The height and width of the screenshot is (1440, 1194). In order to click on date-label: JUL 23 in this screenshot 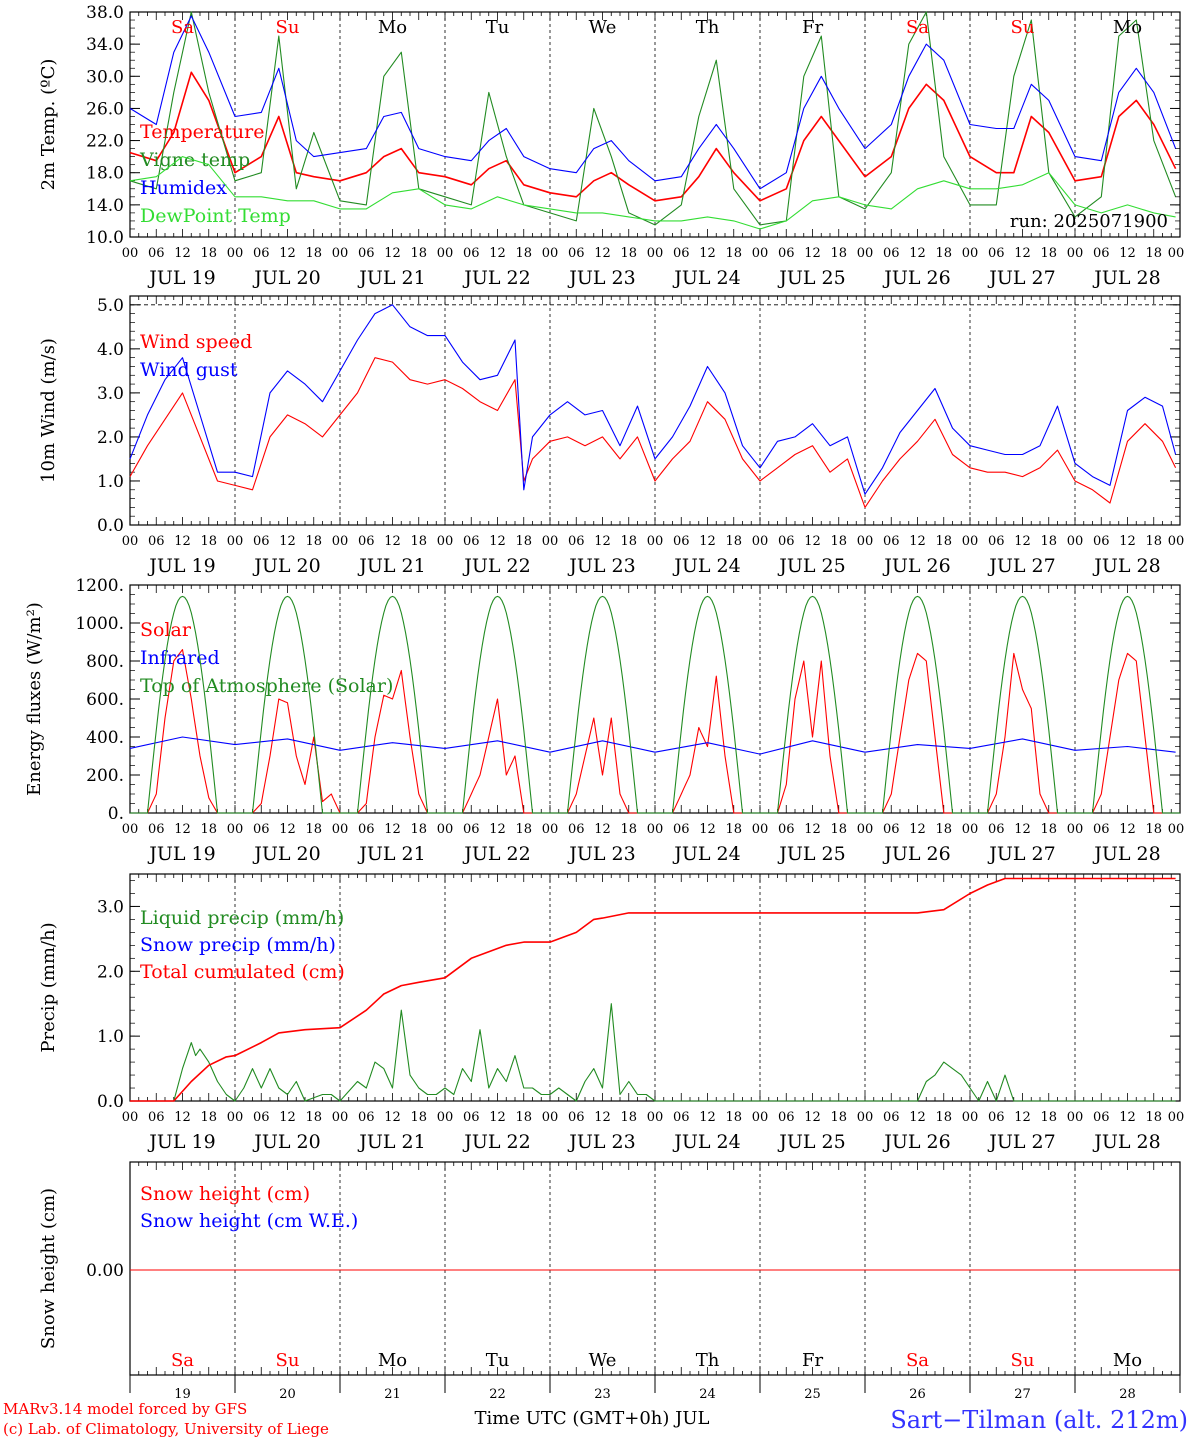, I will do `click(601, 854)`.